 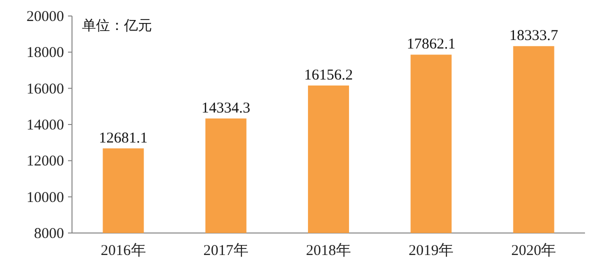 What do you see at coordinates (328, 76) in the screenshot?
I see `data-label: 16156.2` at bounding box center [328, 76].